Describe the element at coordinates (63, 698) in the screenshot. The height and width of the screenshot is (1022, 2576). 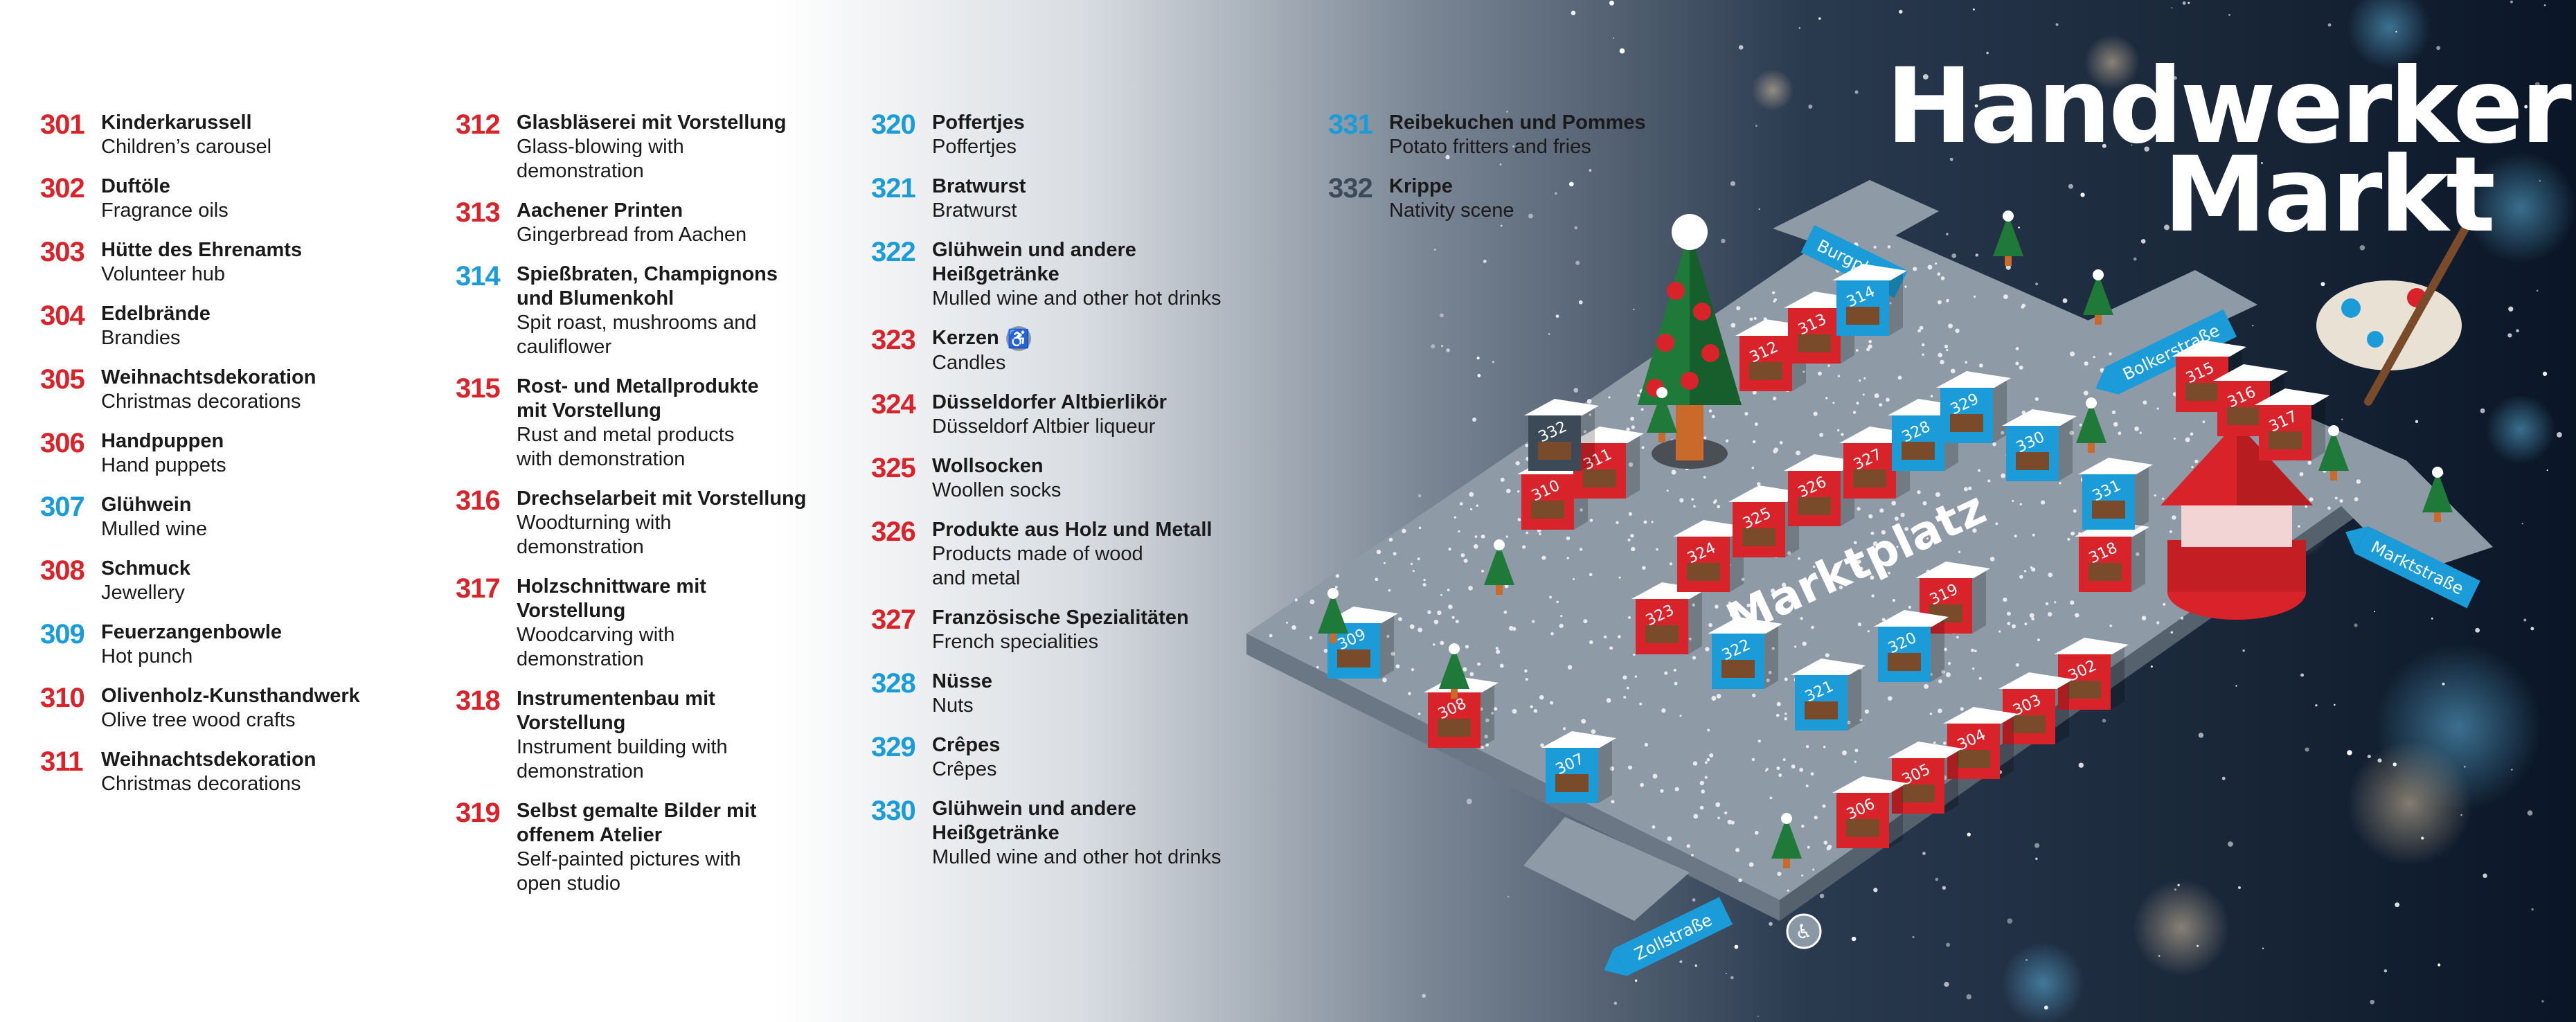
I see `stall-number: 310` at that location.